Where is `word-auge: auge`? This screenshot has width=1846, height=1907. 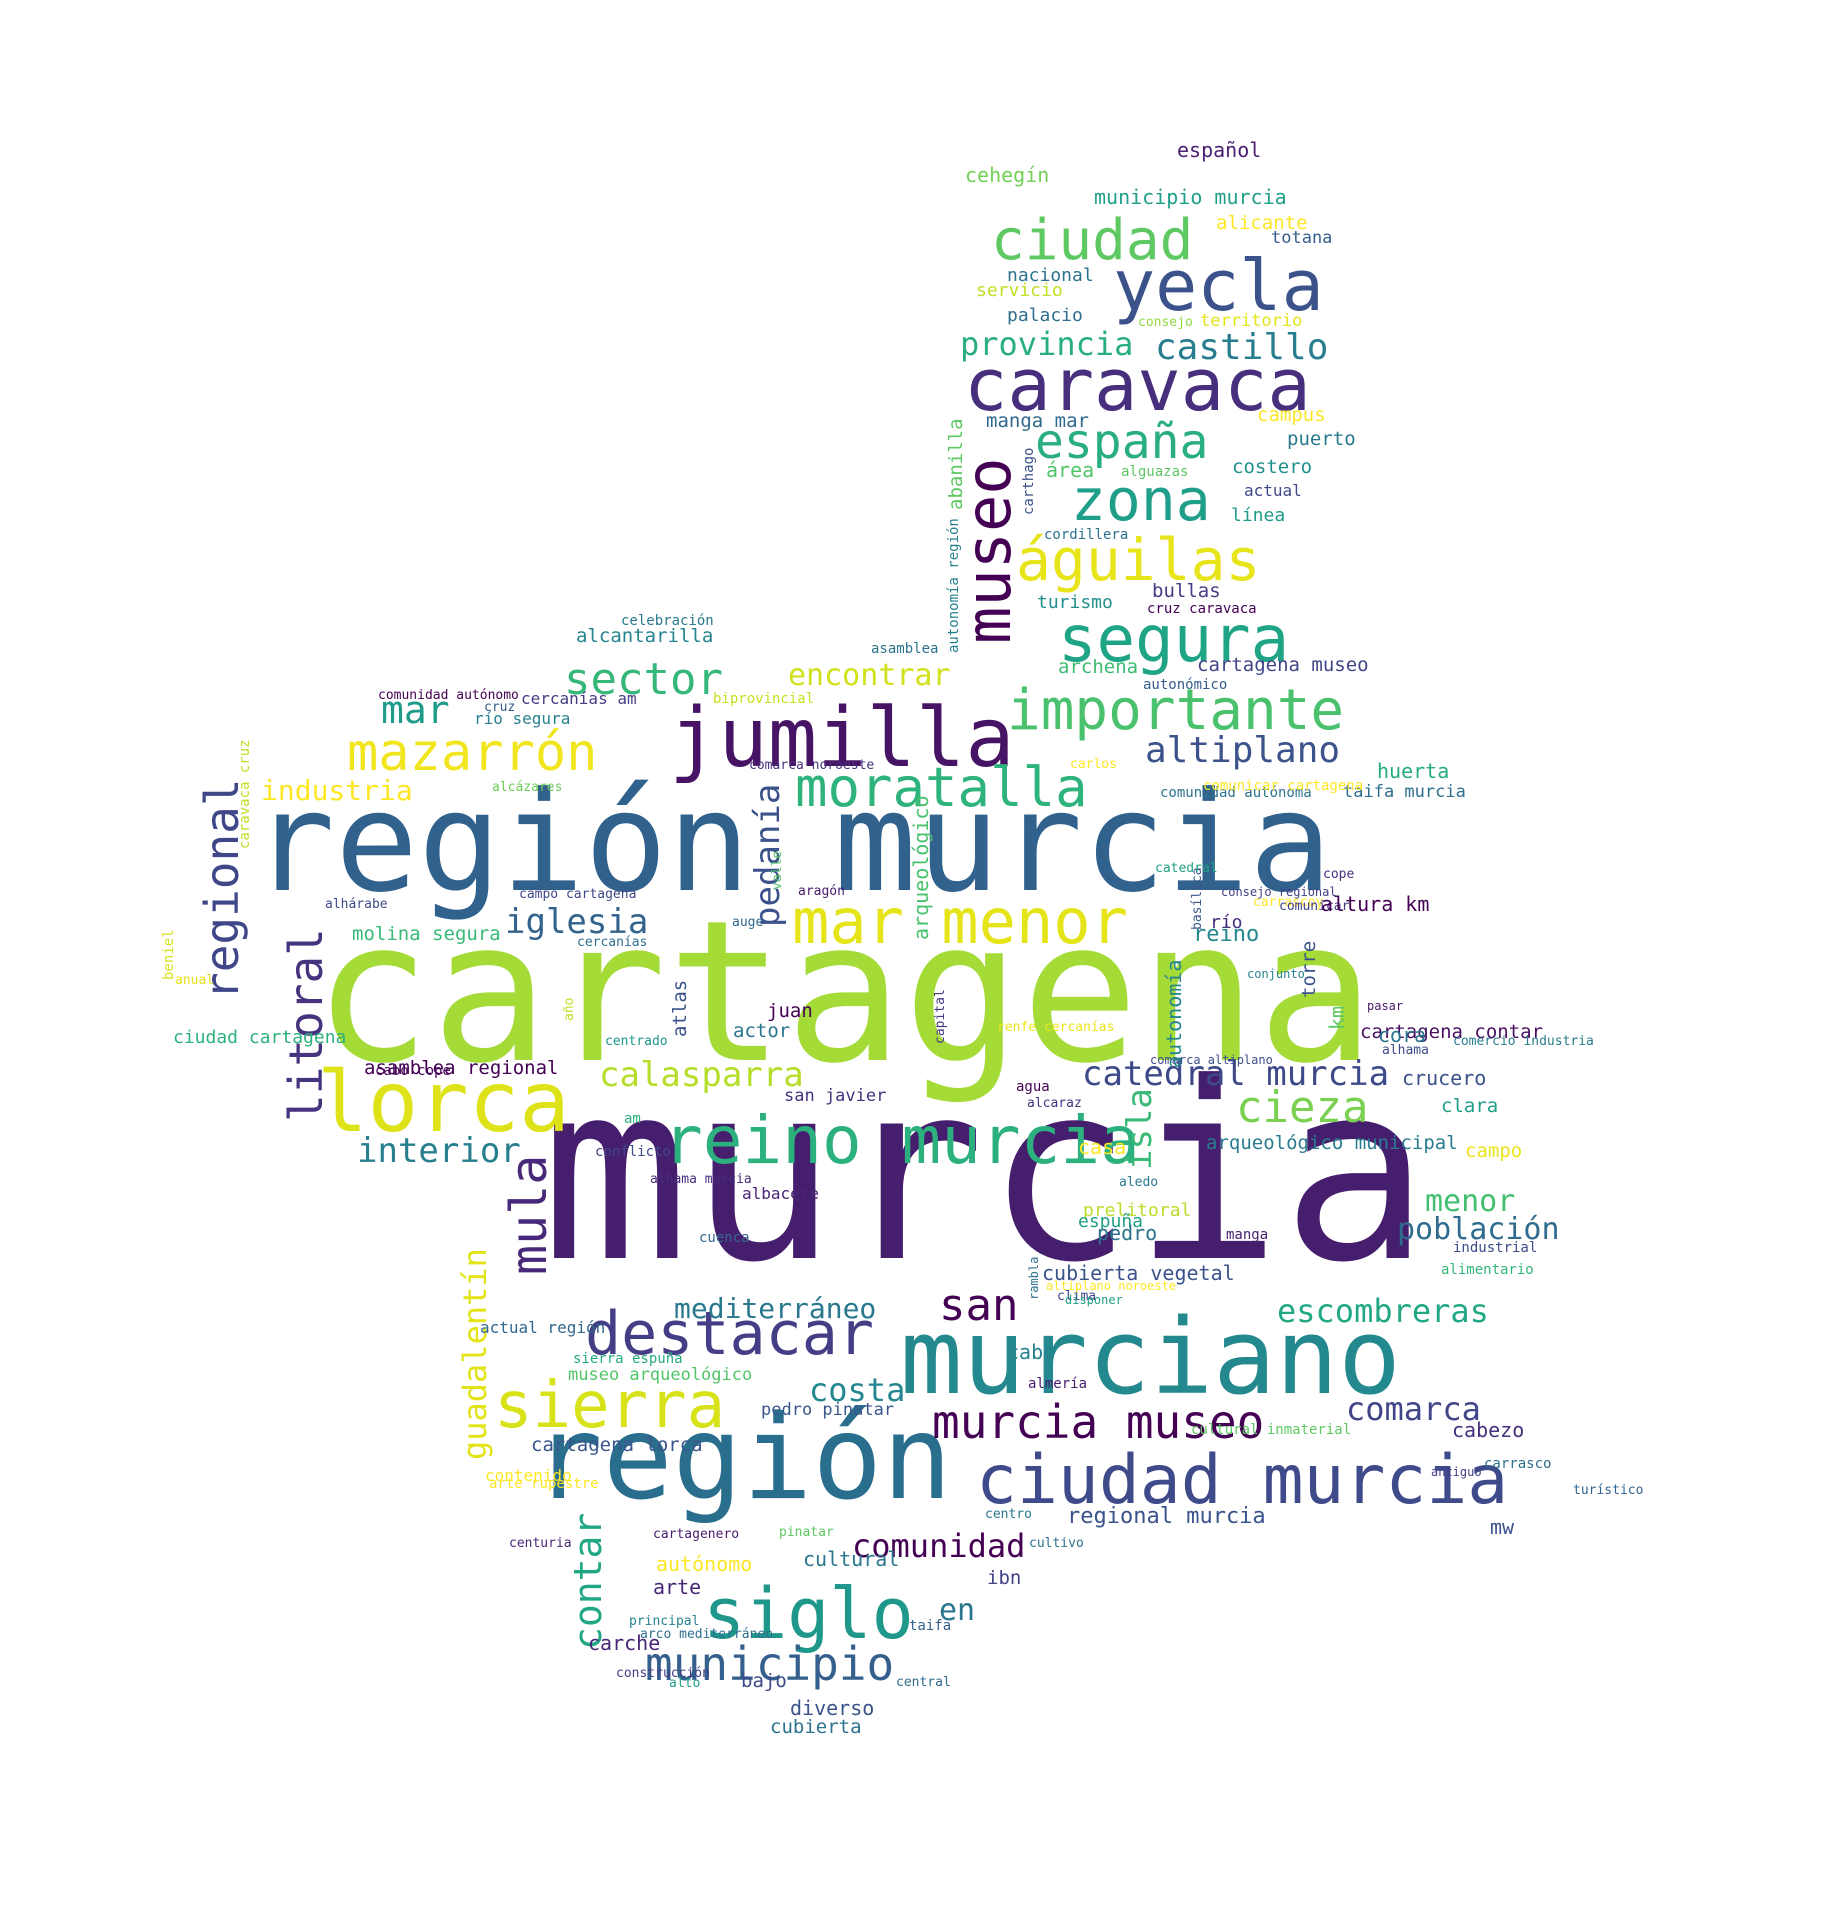
word-auge: auge is located at coordinates (747, 922).